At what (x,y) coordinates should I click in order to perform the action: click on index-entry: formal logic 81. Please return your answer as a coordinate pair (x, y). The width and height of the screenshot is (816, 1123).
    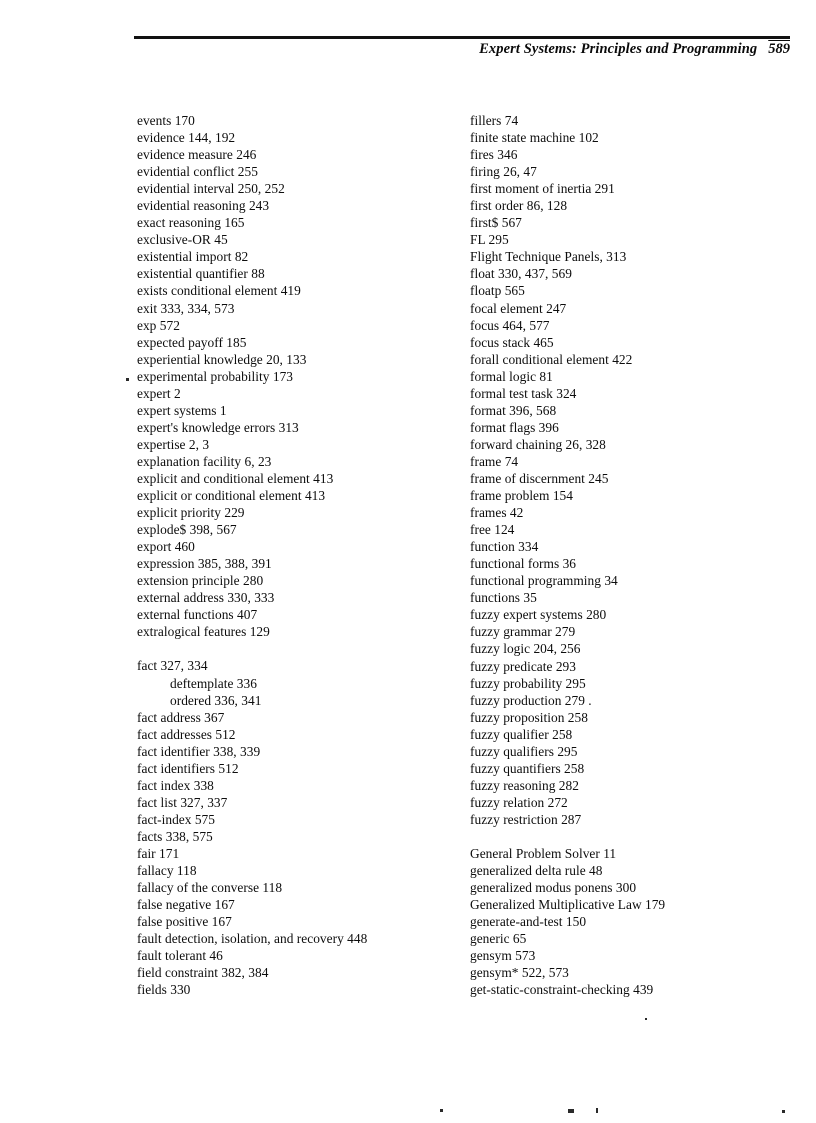
    Looking at the image, I should click on (511, 376).